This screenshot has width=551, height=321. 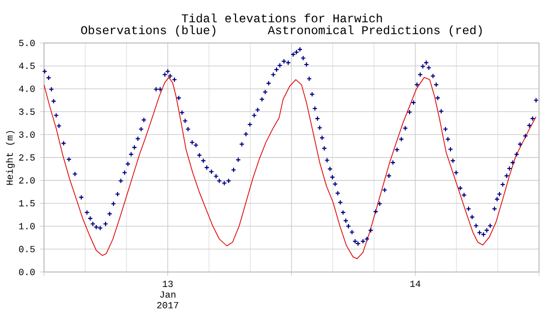 I want to click on y-tick-label: 0.0, so click(x=27, y=272).